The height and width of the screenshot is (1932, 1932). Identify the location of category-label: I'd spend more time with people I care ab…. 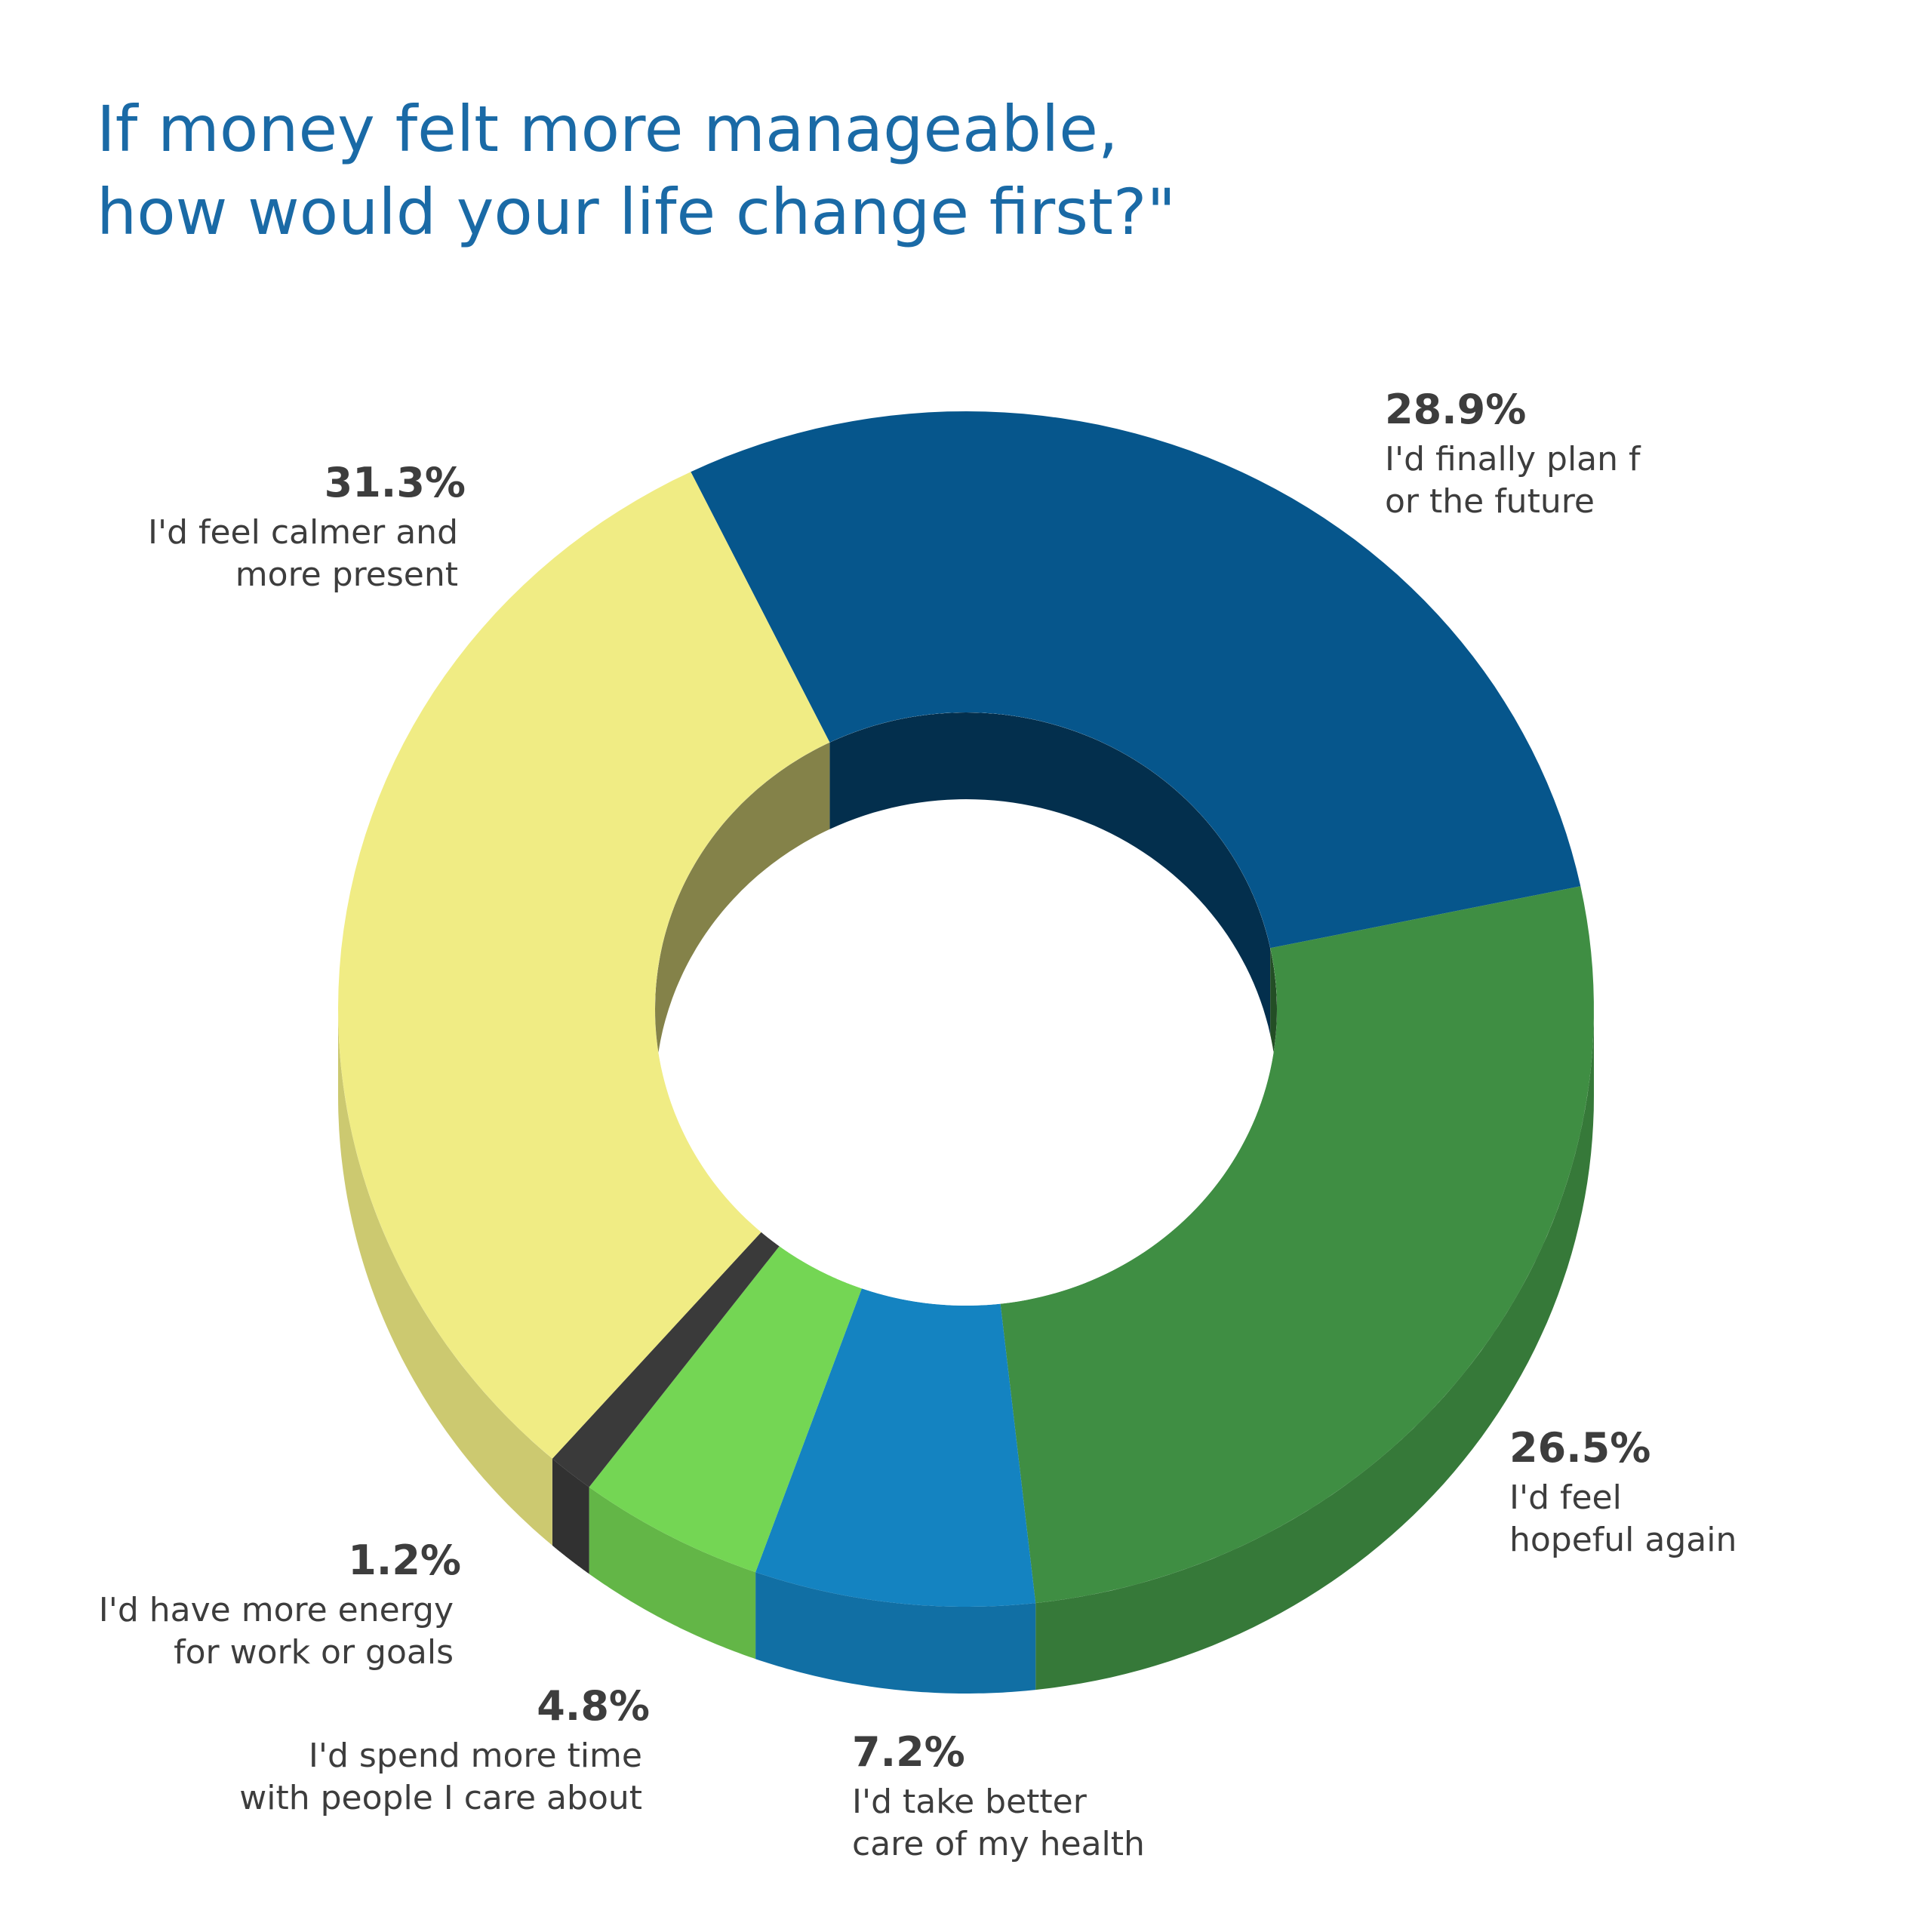
(440, 1777).